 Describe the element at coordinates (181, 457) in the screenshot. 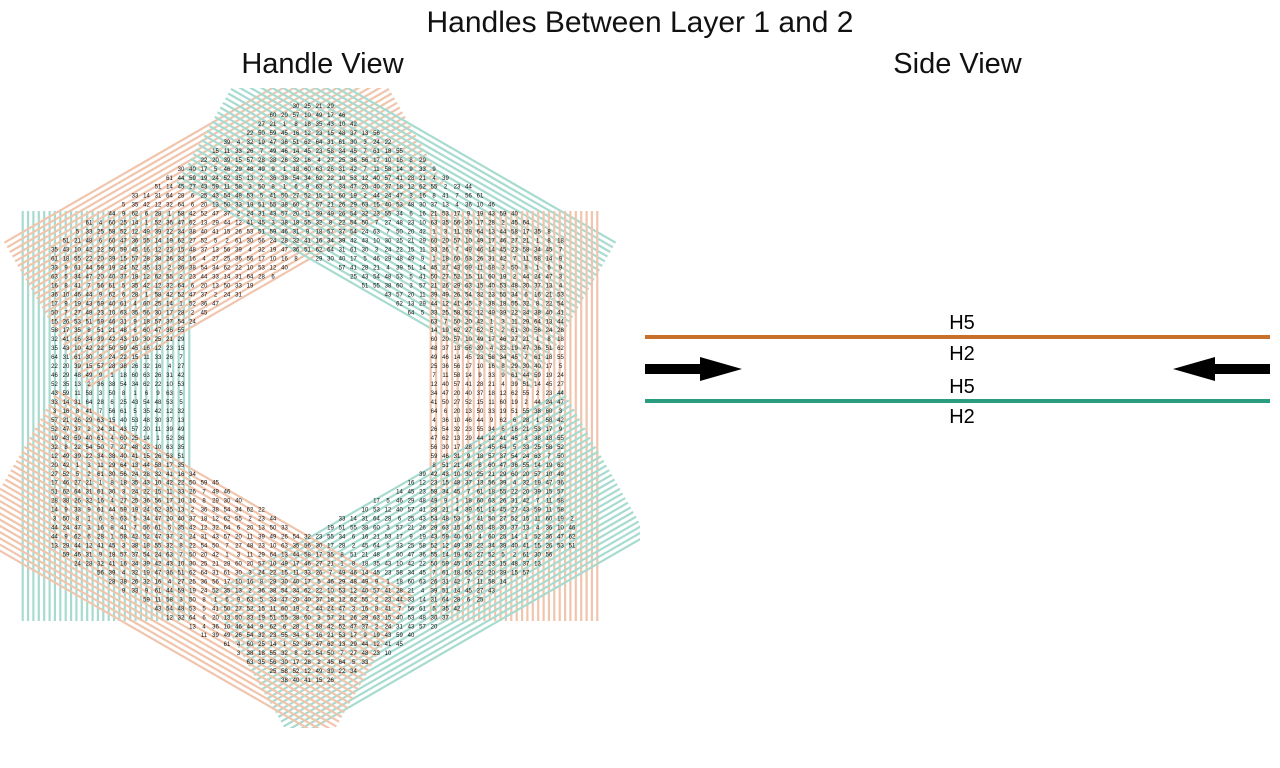

I see `handle-label: 51` at that location.